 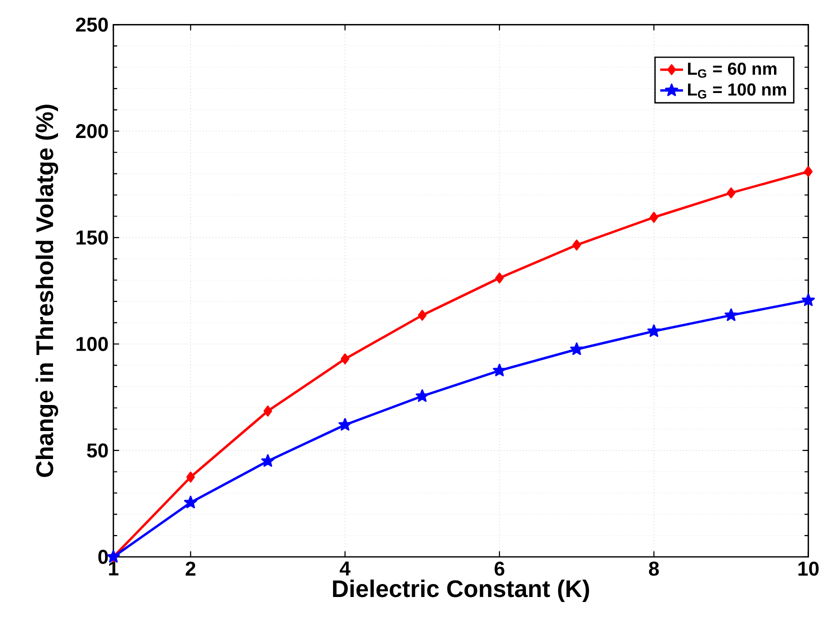 I want to click on x-tick-label: 2, so click(x=191, y=568).